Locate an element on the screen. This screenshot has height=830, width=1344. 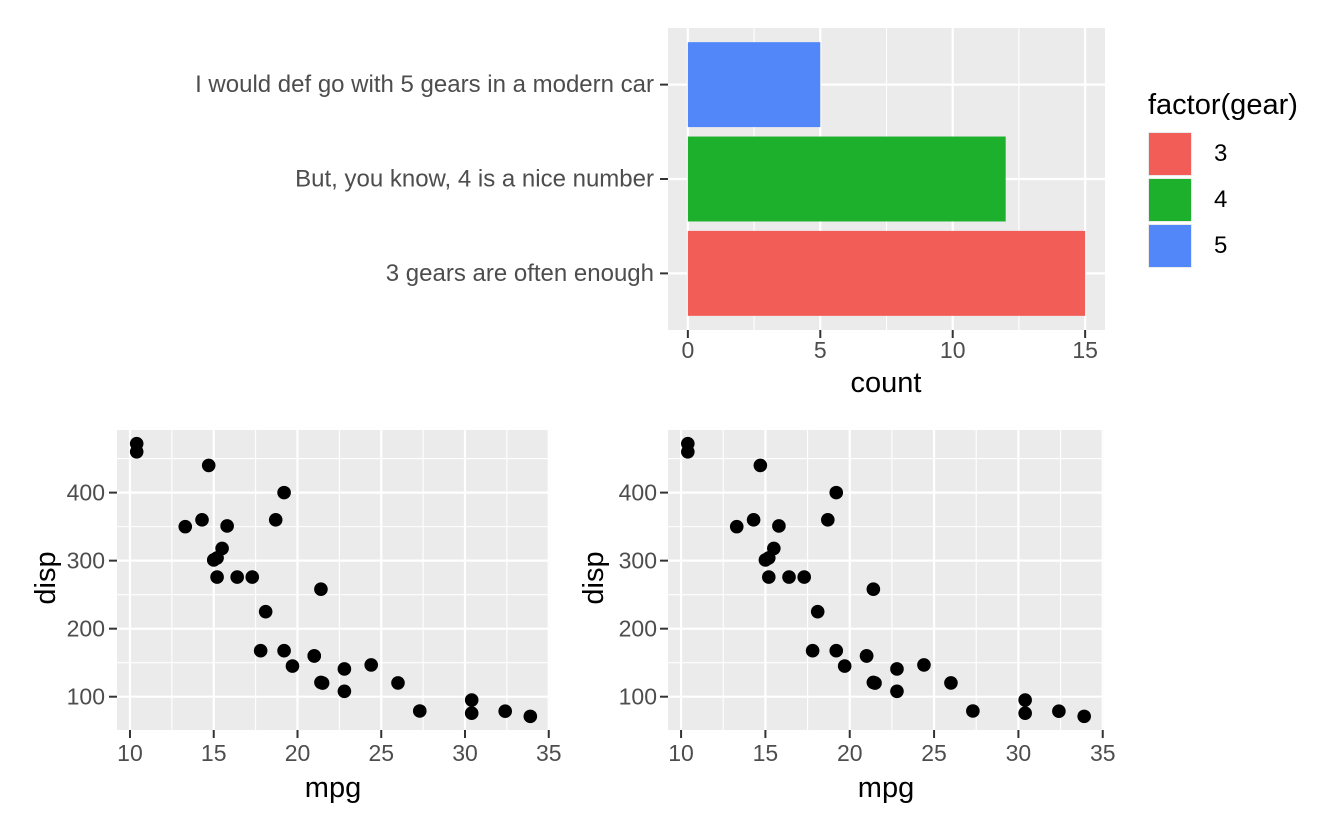
legend-key-blue-swatch is located at coordinates (1170, 246).